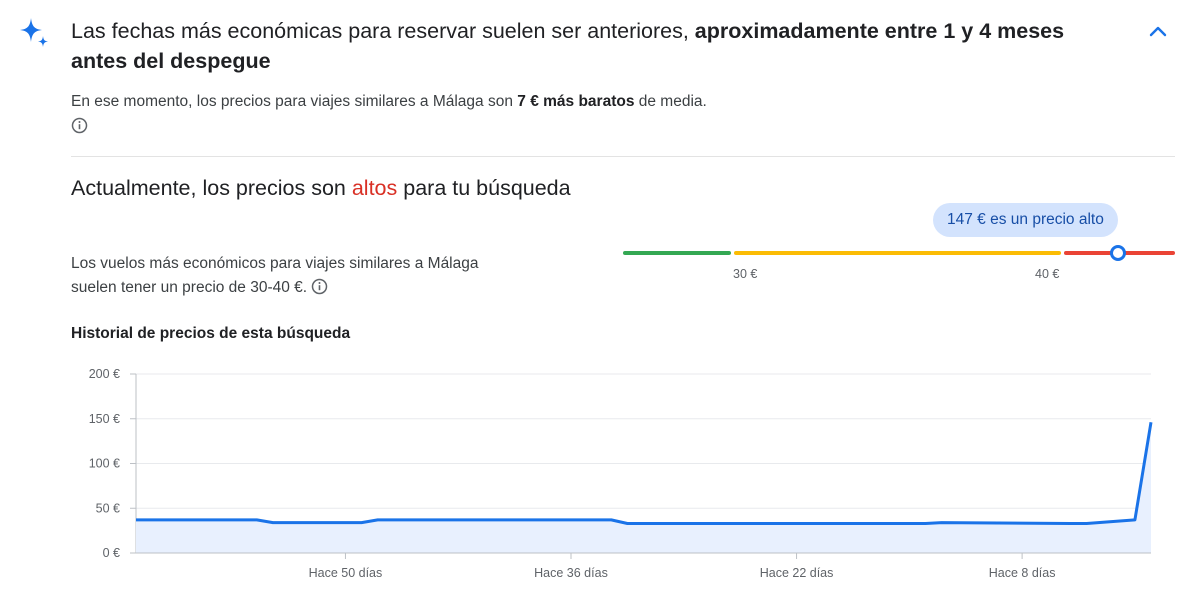  What do you see at coordinates (104, 464) in the screenshot?
I see `y-tick-label: 100 €` at bounding box center [104, 464].